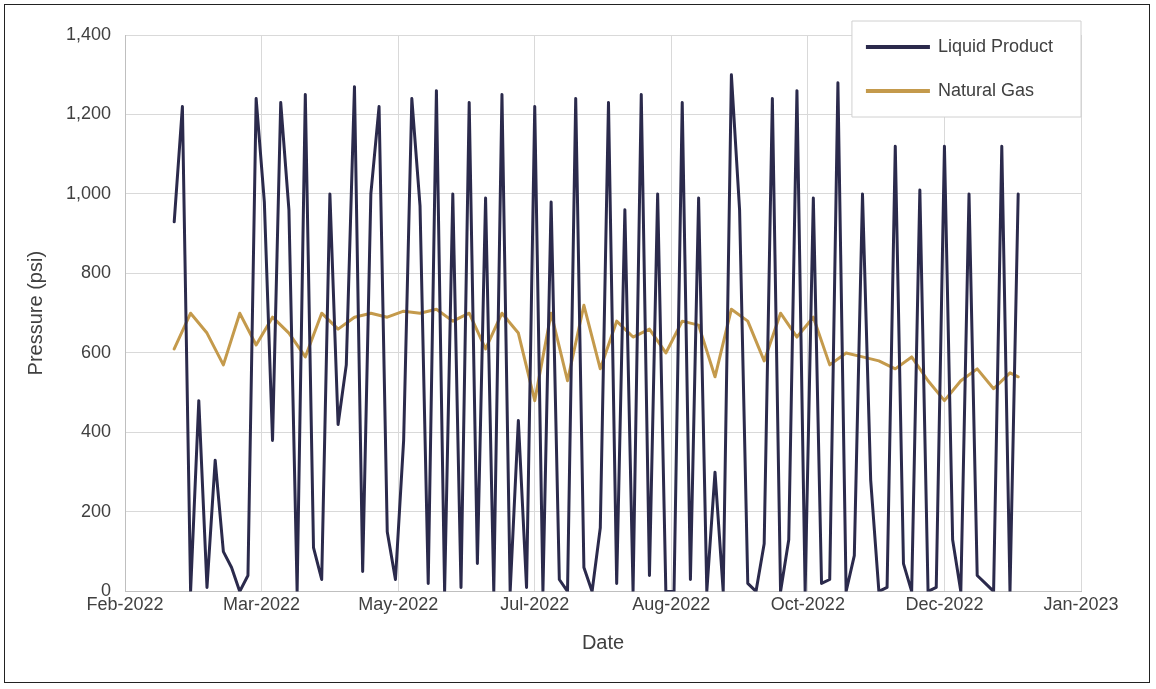  I want to click on y-tick-label: 600, so click(96, 351).